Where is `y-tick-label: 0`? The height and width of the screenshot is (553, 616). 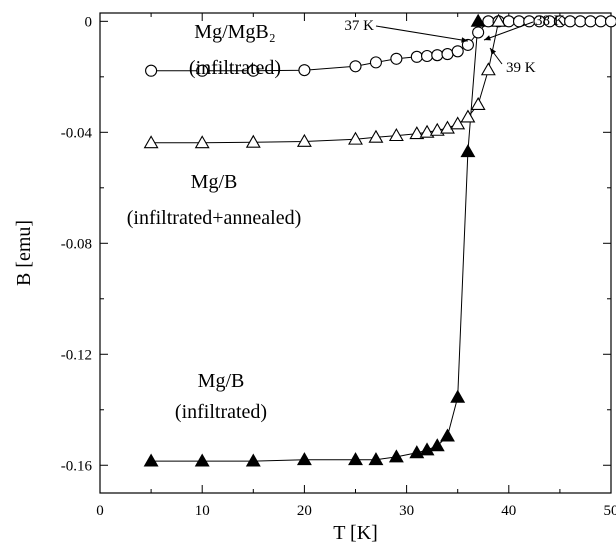
y-tick-label: 0 is located at coordinates (89, 22).